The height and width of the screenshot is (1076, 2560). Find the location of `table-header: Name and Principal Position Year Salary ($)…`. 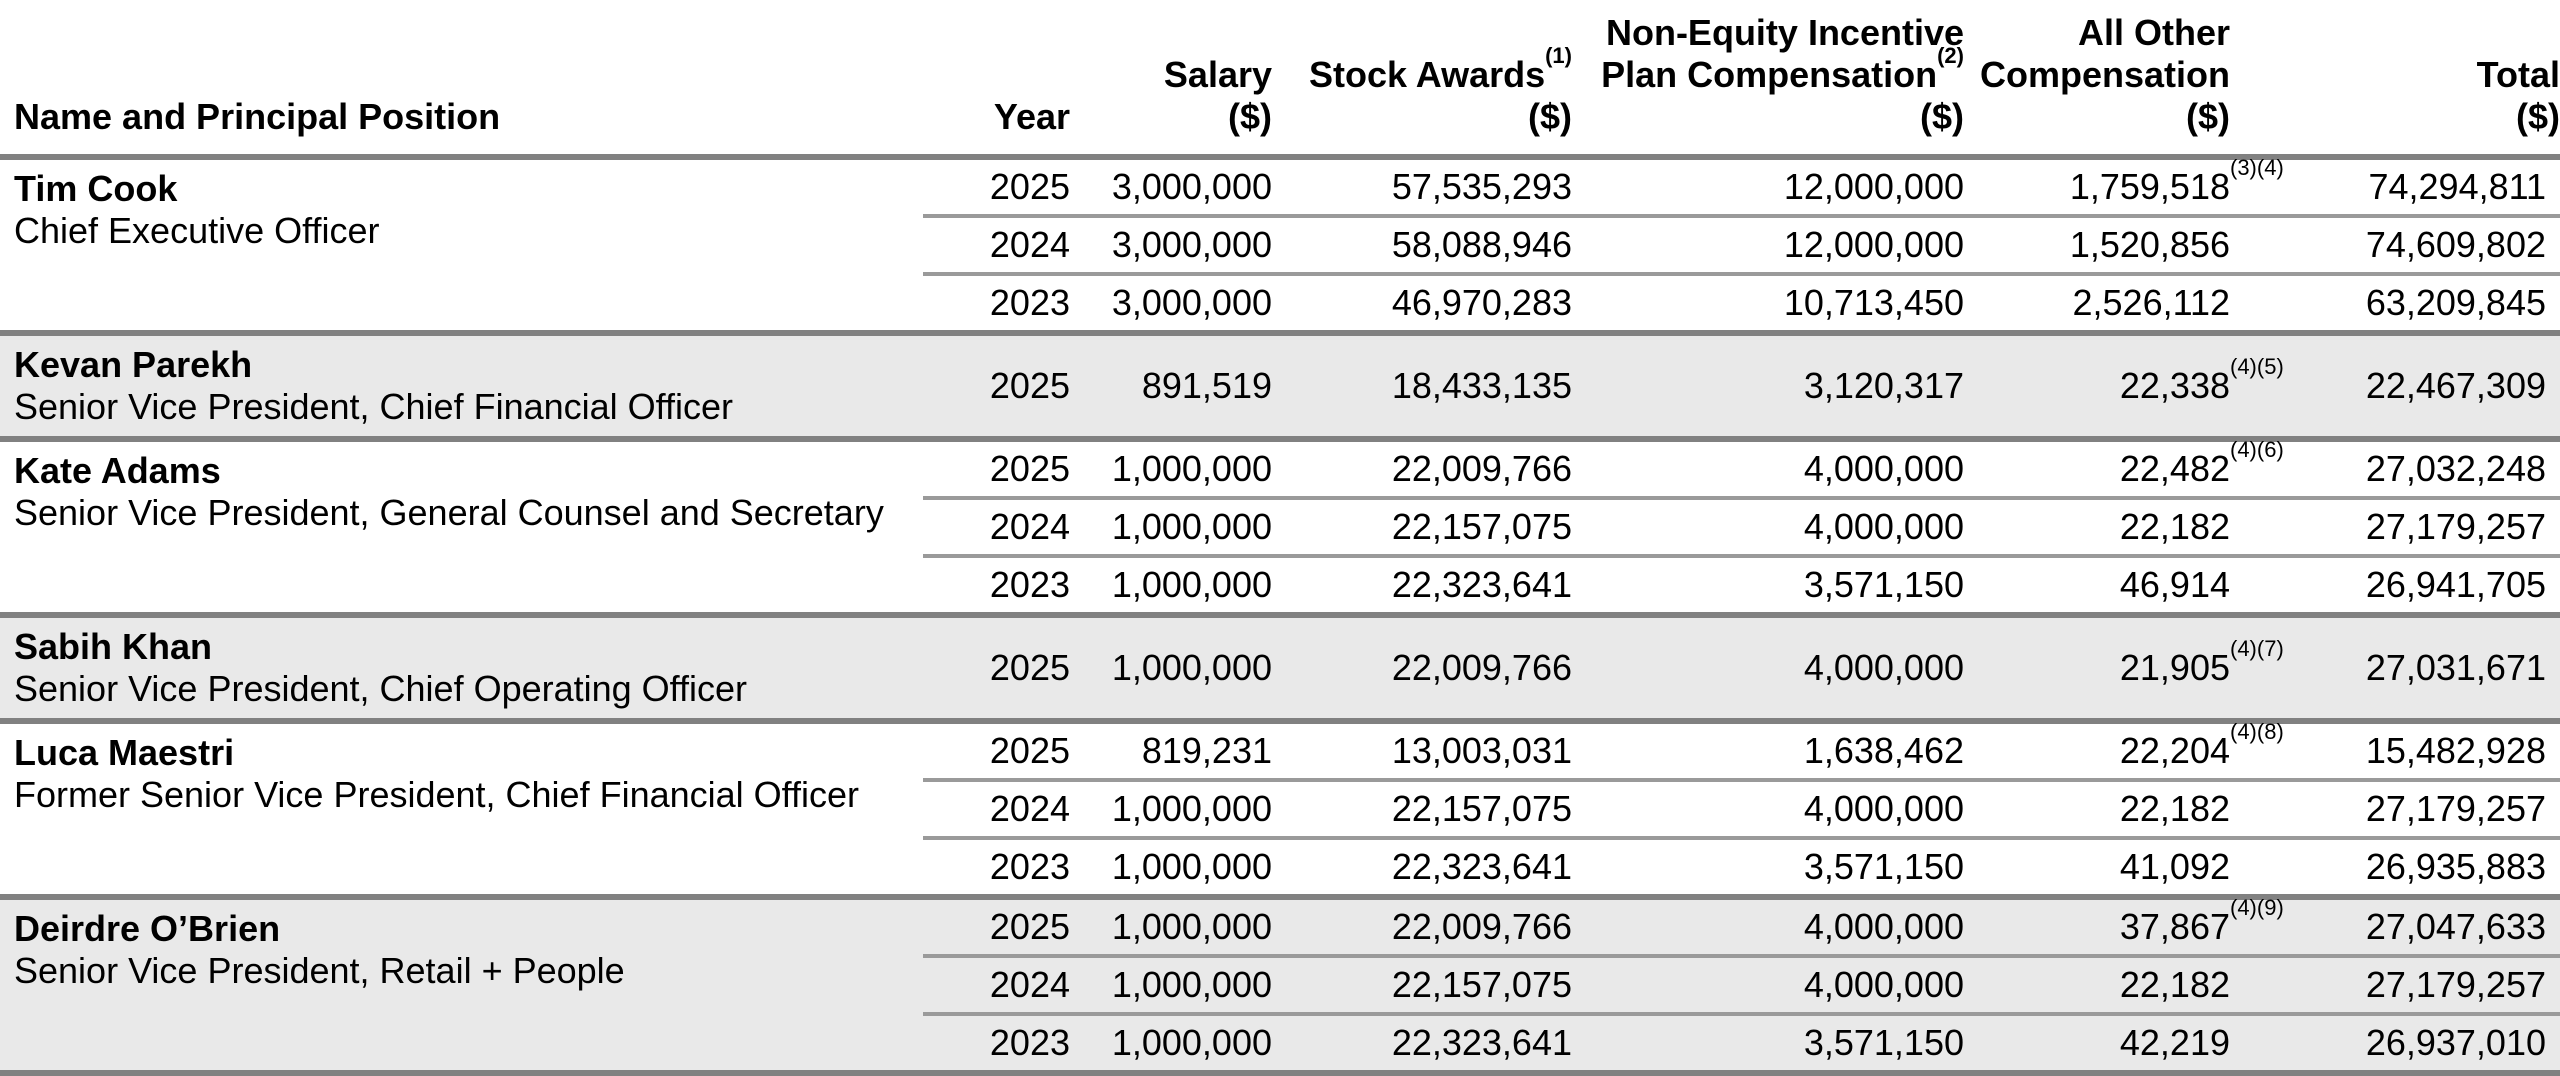

table-header: Name and Principal Position Year Salary ($)… is located at coordinates (1280, 80).